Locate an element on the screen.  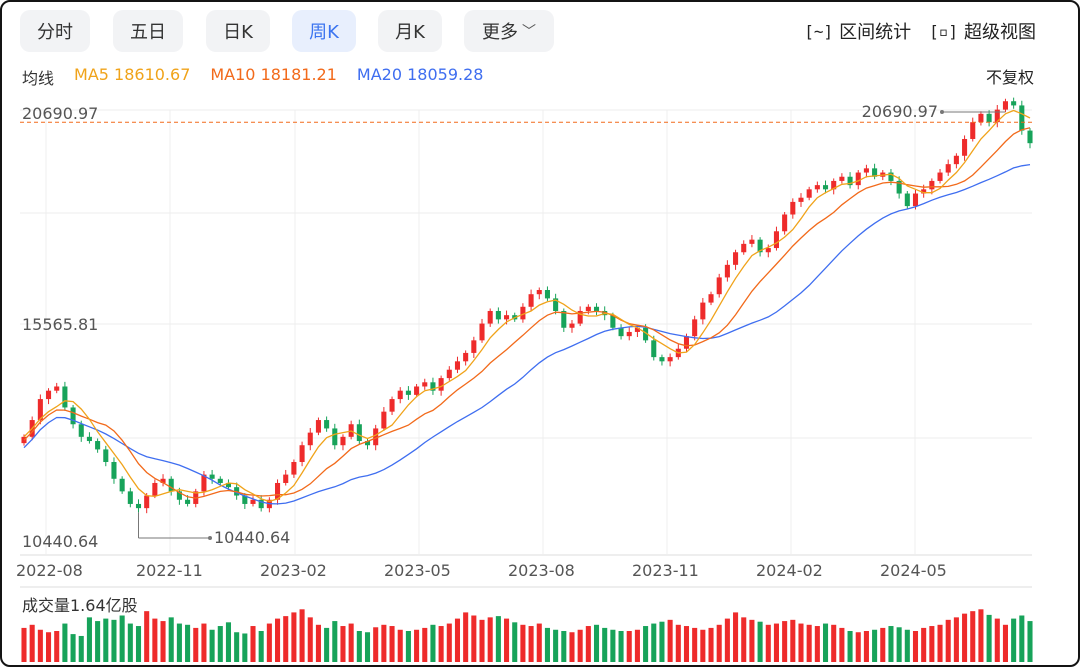
ma10-value: MA10 18181.21 is located at coordinates (273, 74).